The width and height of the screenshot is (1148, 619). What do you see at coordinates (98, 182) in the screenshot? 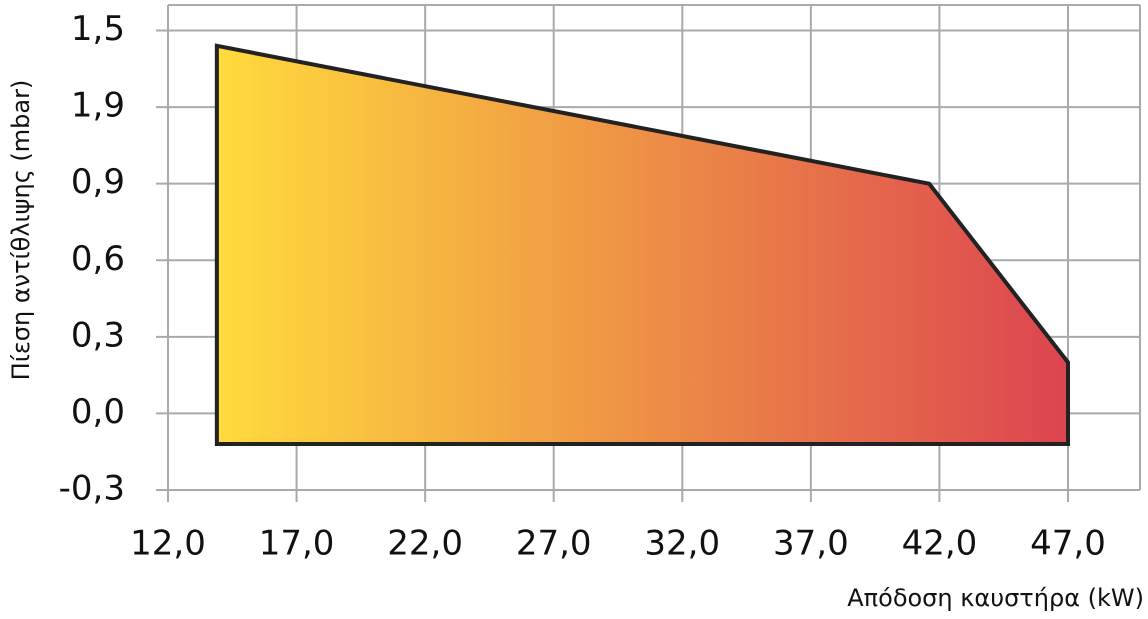
I see `y-tick-label: 0,9` at bounding box center [98, 182].